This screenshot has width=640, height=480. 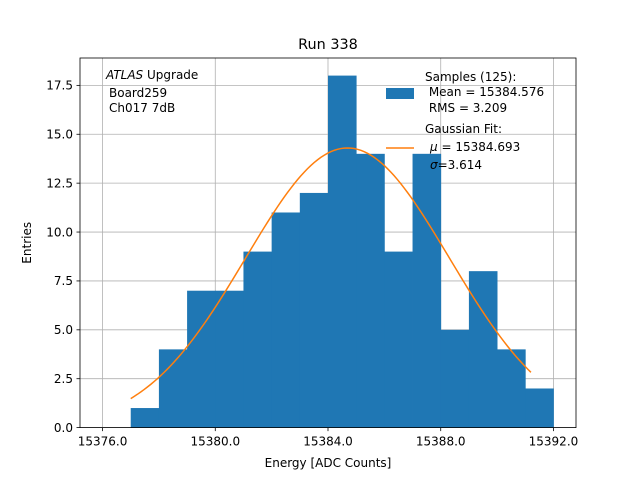 I want to click on legend-samples-rms: RMS = 3.209, so click(x=466, y=108).